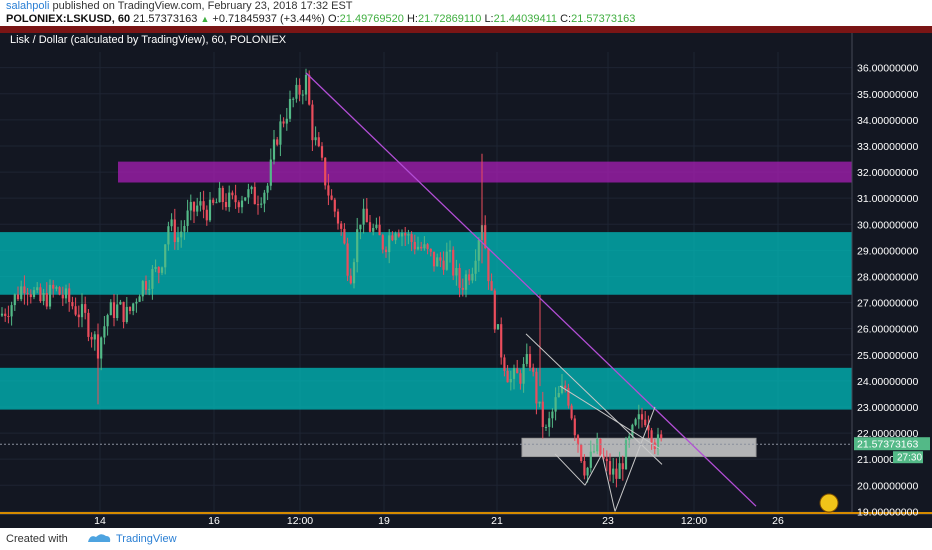 The image size is (932, 550). What do you see at coordinates (887, 512) in the screenshot?
I see `y-tick-label: 19.00000000` at bounding box center [887, 512].